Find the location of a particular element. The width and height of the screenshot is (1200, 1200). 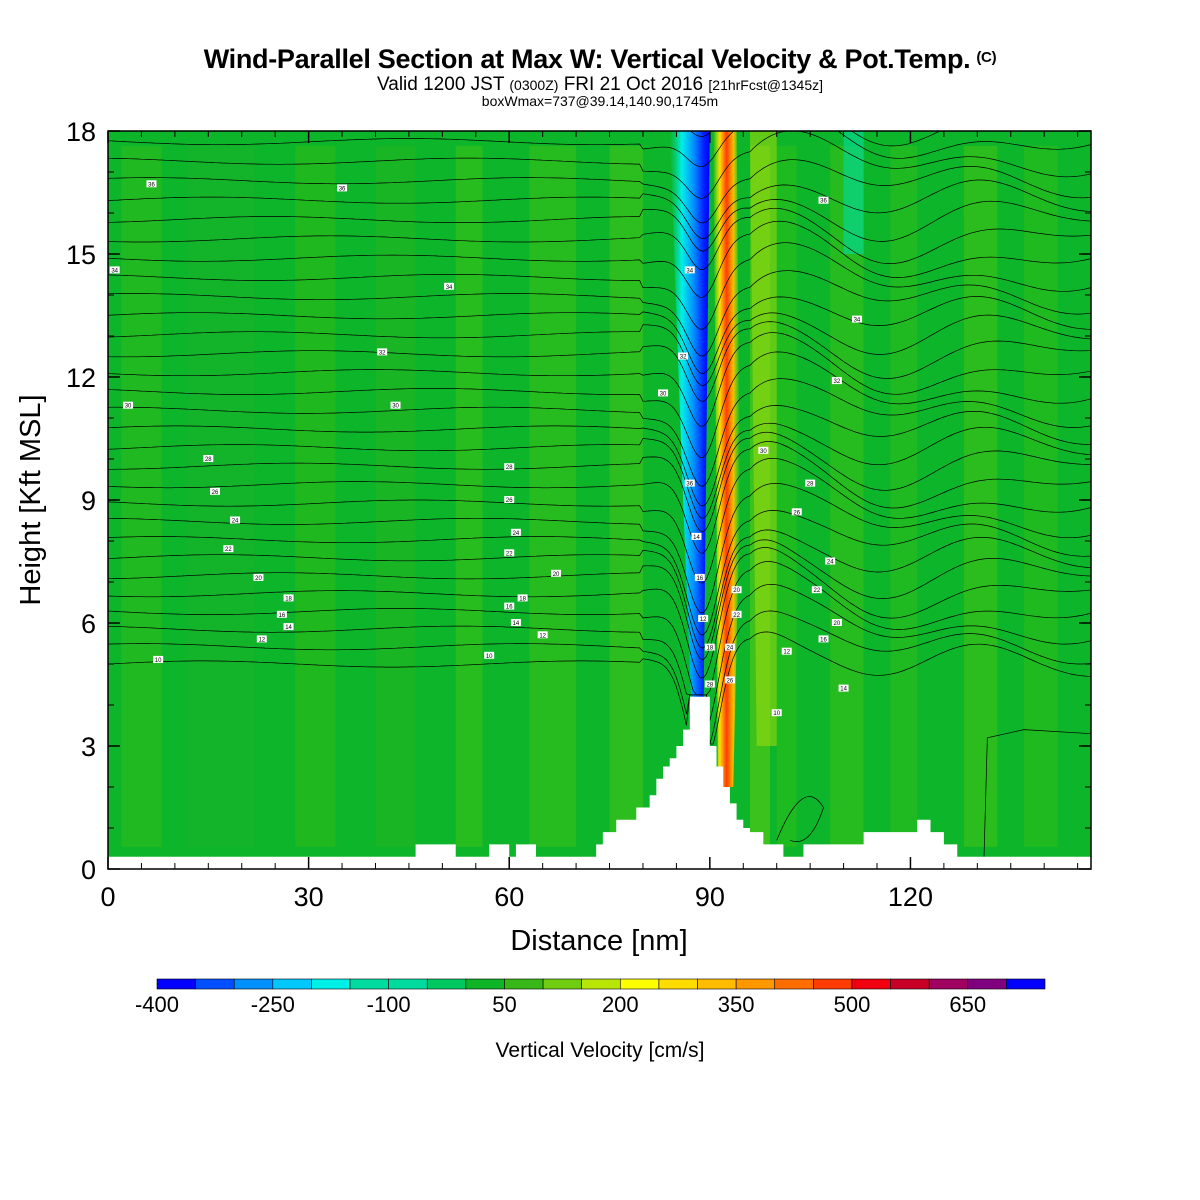

y-tick-label: 0 is located at coordinates (88, 870).